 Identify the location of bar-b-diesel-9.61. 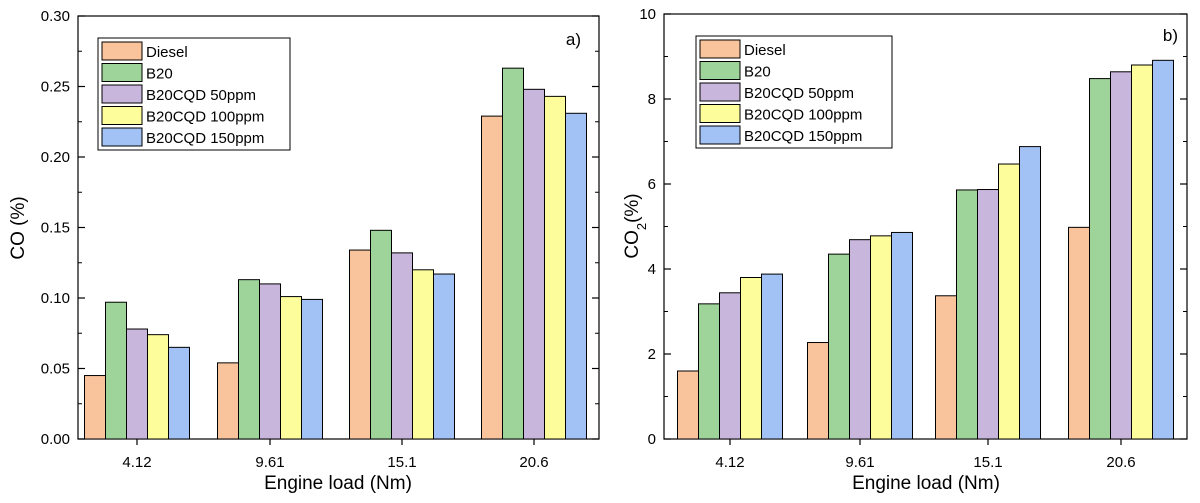
(818, 391).